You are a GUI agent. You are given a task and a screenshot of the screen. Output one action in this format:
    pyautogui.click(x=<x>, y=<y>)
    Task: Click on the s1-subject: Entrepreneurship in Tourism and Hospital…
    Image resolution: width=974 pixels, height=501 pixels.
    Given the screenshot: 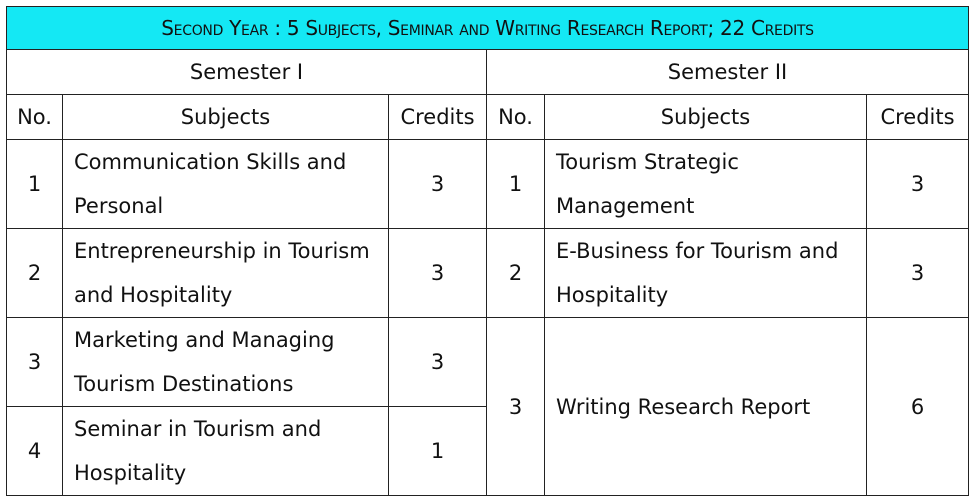 What is the action you would take?
    pyautogui.click(x=225, y=273)
    